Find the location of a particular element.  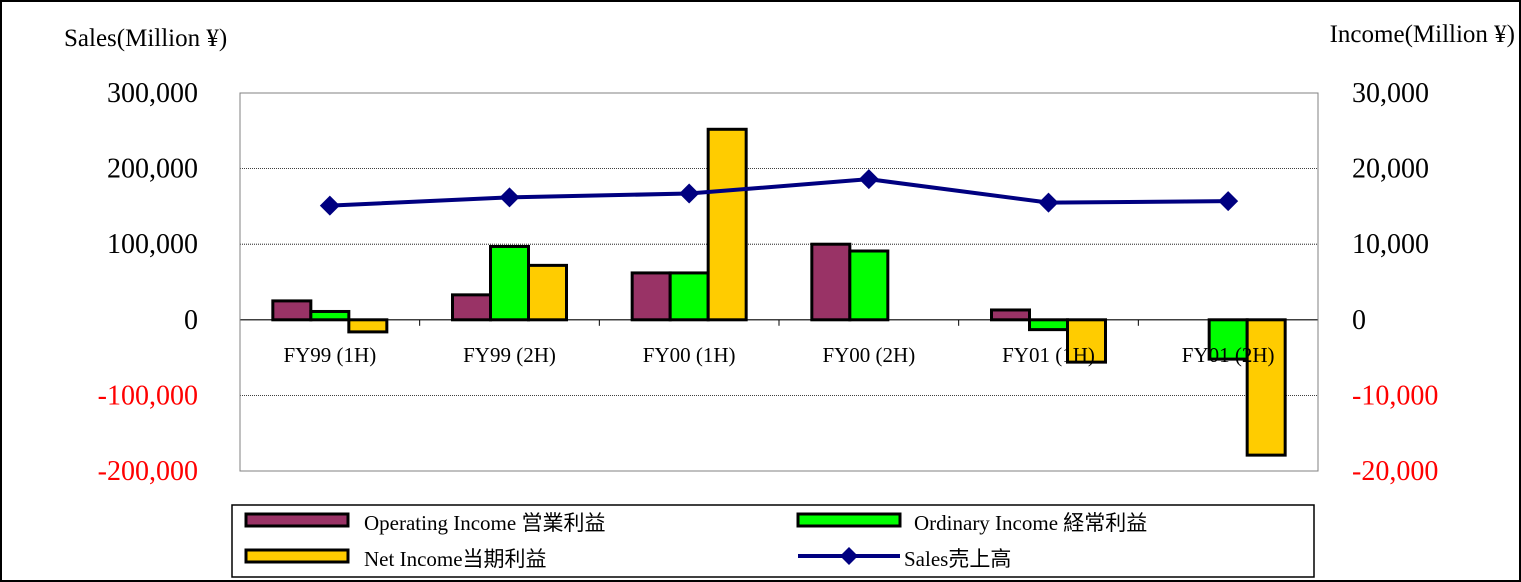

legend-swatch-ordinary-income is located at coordinates (849, 520).